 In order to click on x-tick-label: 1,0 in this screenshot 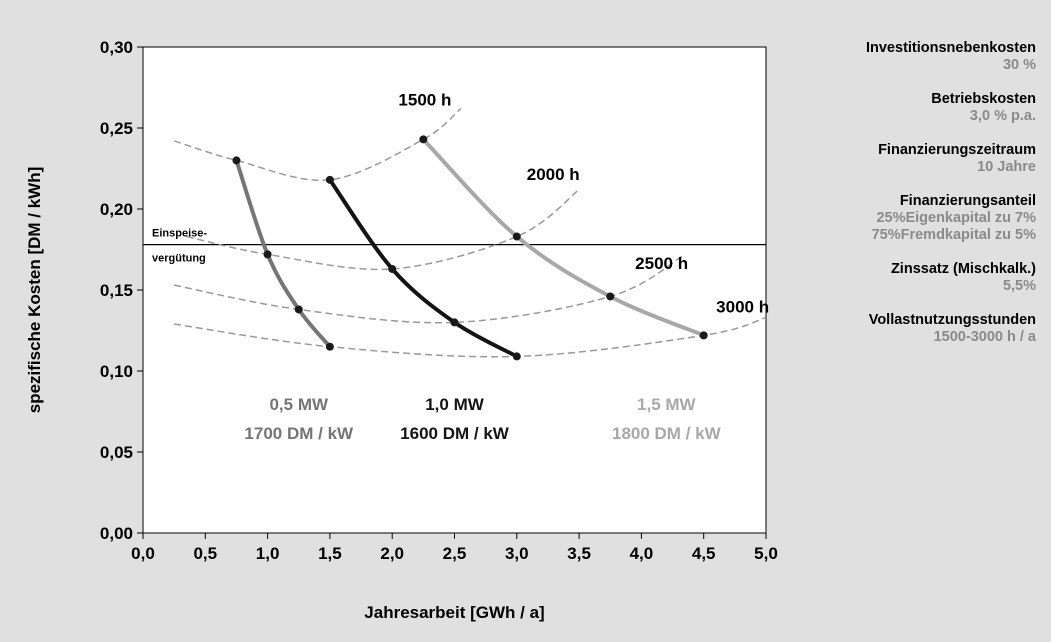, I will do `click(268, 553)`.